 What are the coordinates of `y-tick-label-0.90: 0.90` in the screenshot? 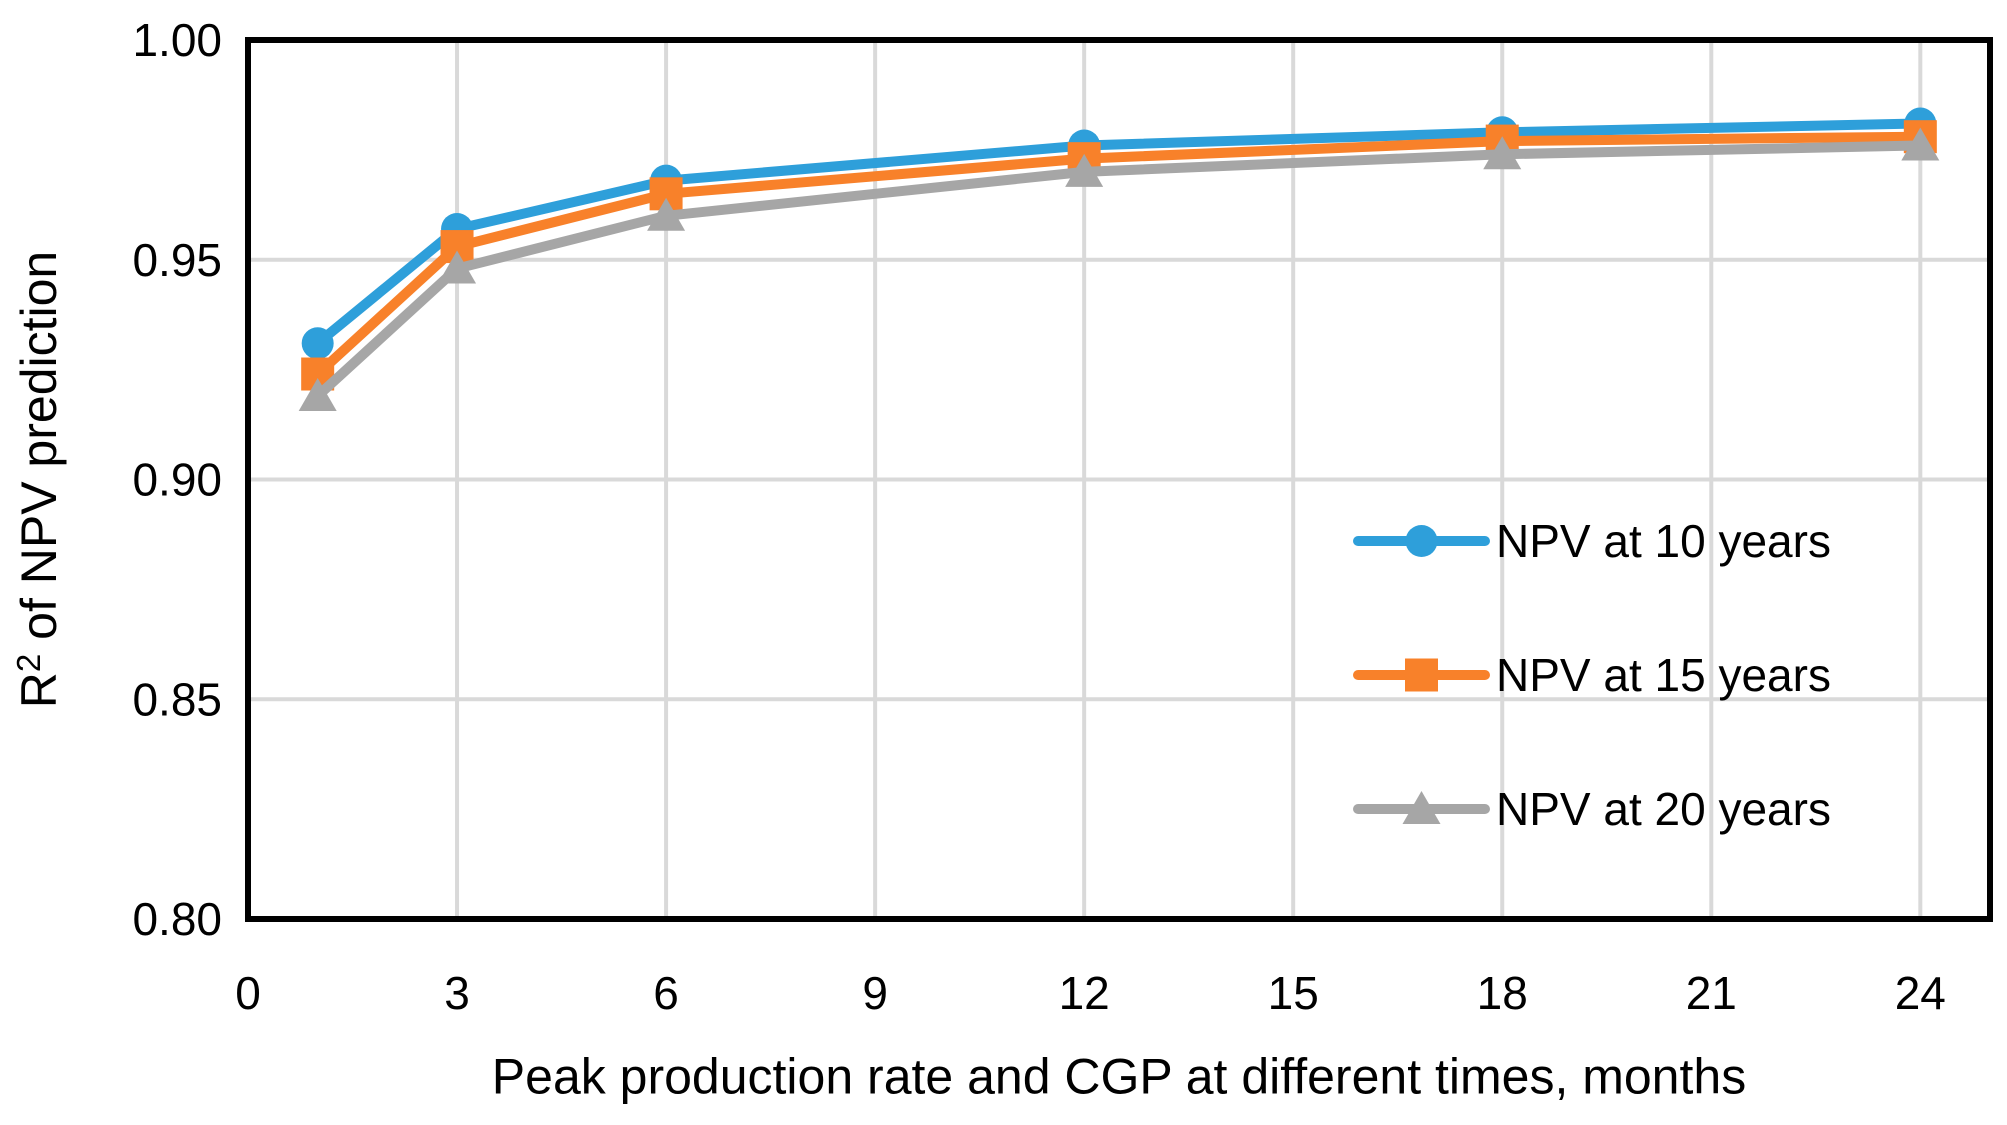 It's located at (177, 480).